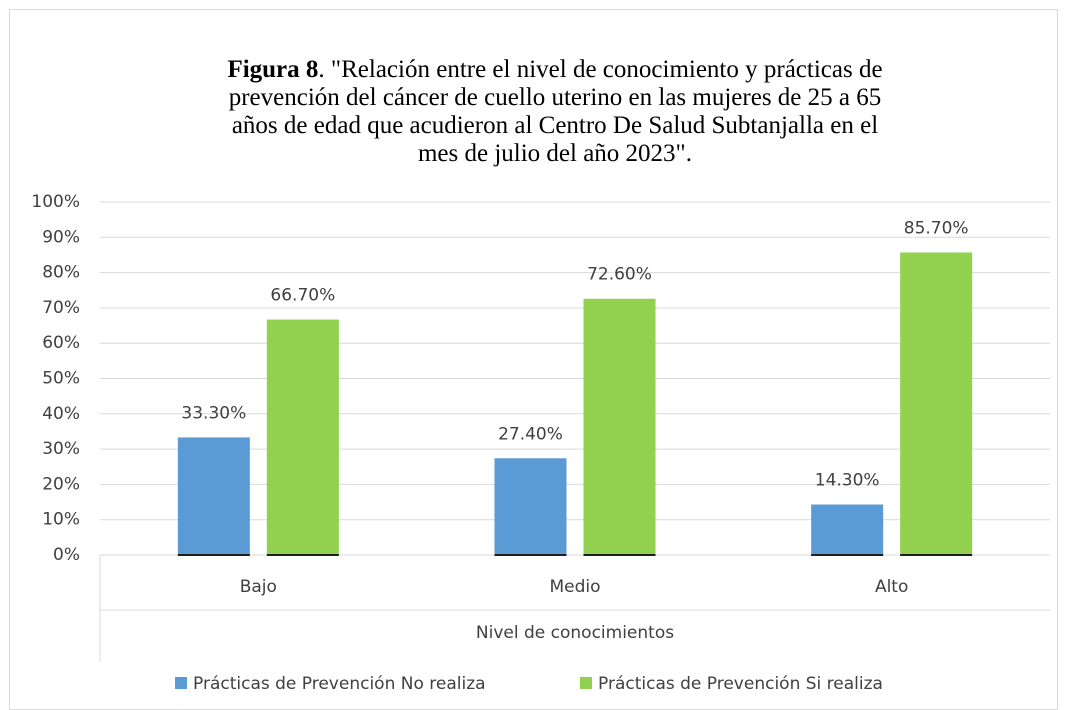  Describe the element at coordinates (66, 555) in the screenshot. I see `y-tick-label: 0%` at that location.